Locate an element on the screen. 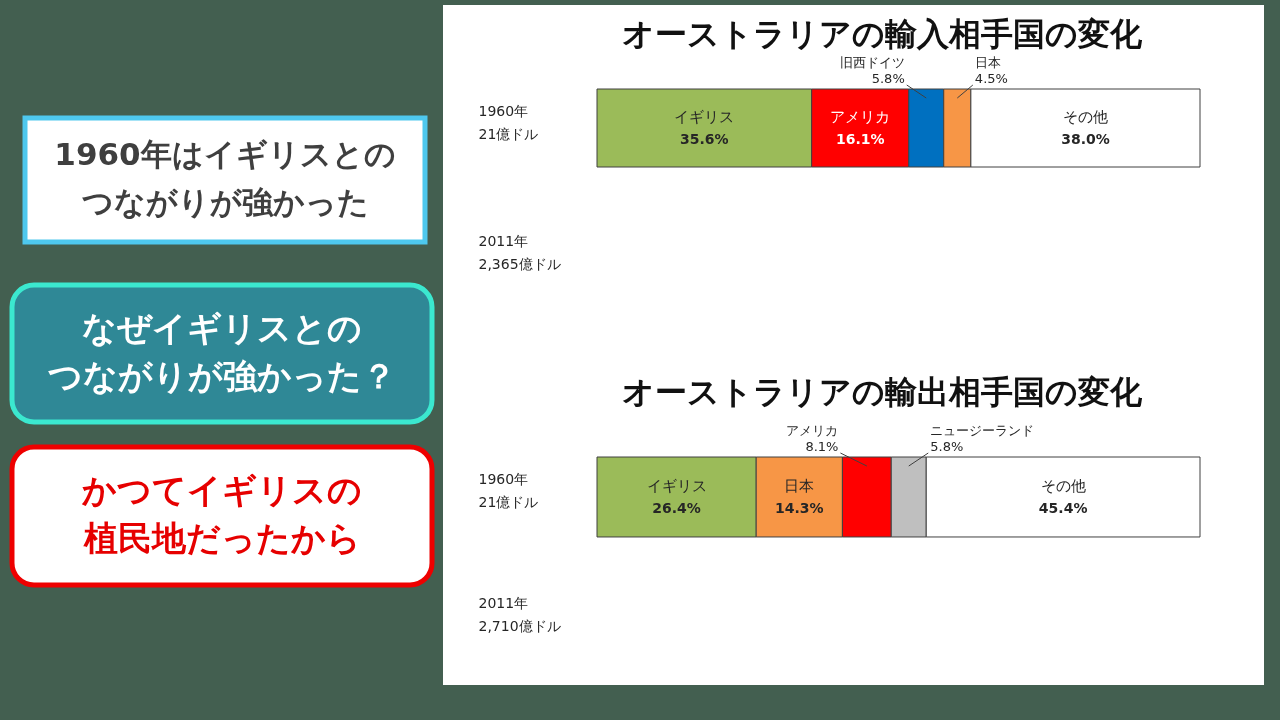 Image resolution: width=1280 pixels, height=720 pixels. text: なぜイギリスとのつながりが強かった？ is located at coordinates (222, 351).